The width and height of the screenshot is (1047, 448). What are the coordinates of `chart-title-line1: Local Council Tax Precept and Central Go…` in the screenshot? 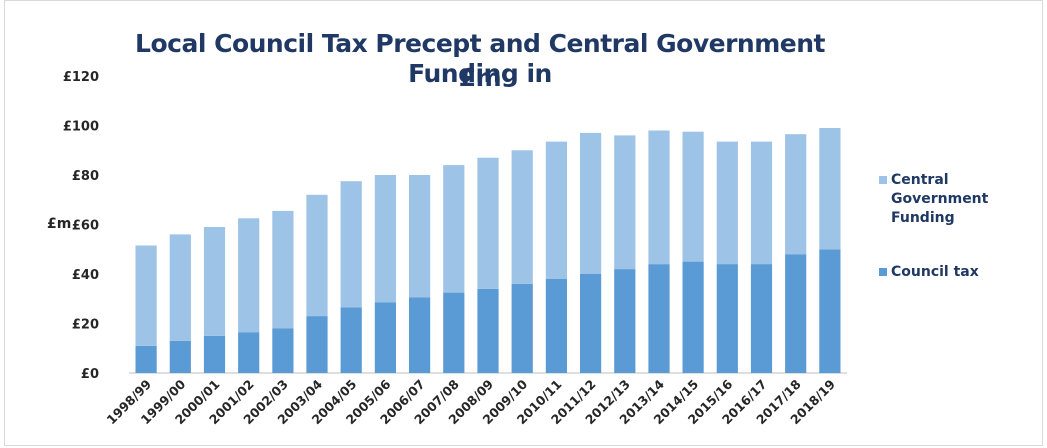 It's located at (480, 58).